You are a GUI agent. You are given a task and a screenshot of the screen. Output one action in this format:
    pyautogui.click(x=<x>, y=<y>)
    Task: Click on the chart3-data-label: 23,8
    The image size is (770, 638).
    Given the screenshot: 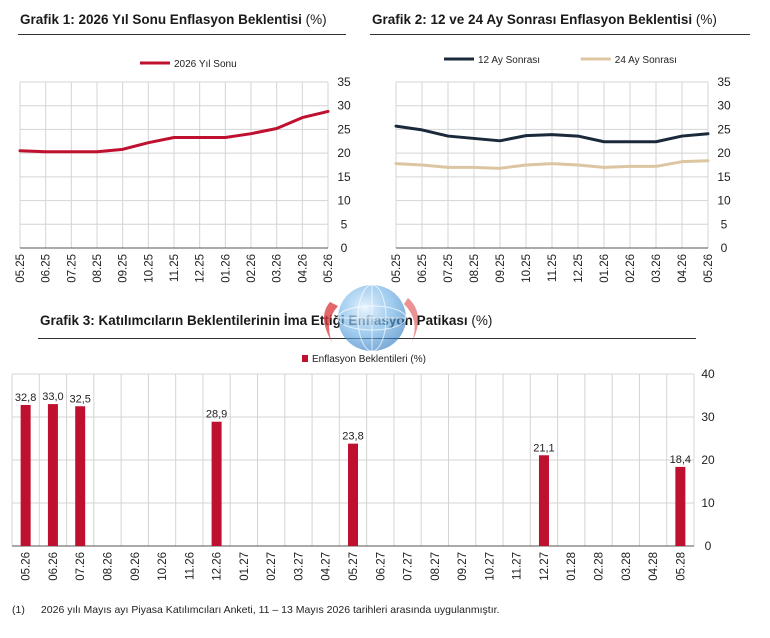 What is the action you would take?
    pyautogui.click(x=352, y=437)
    